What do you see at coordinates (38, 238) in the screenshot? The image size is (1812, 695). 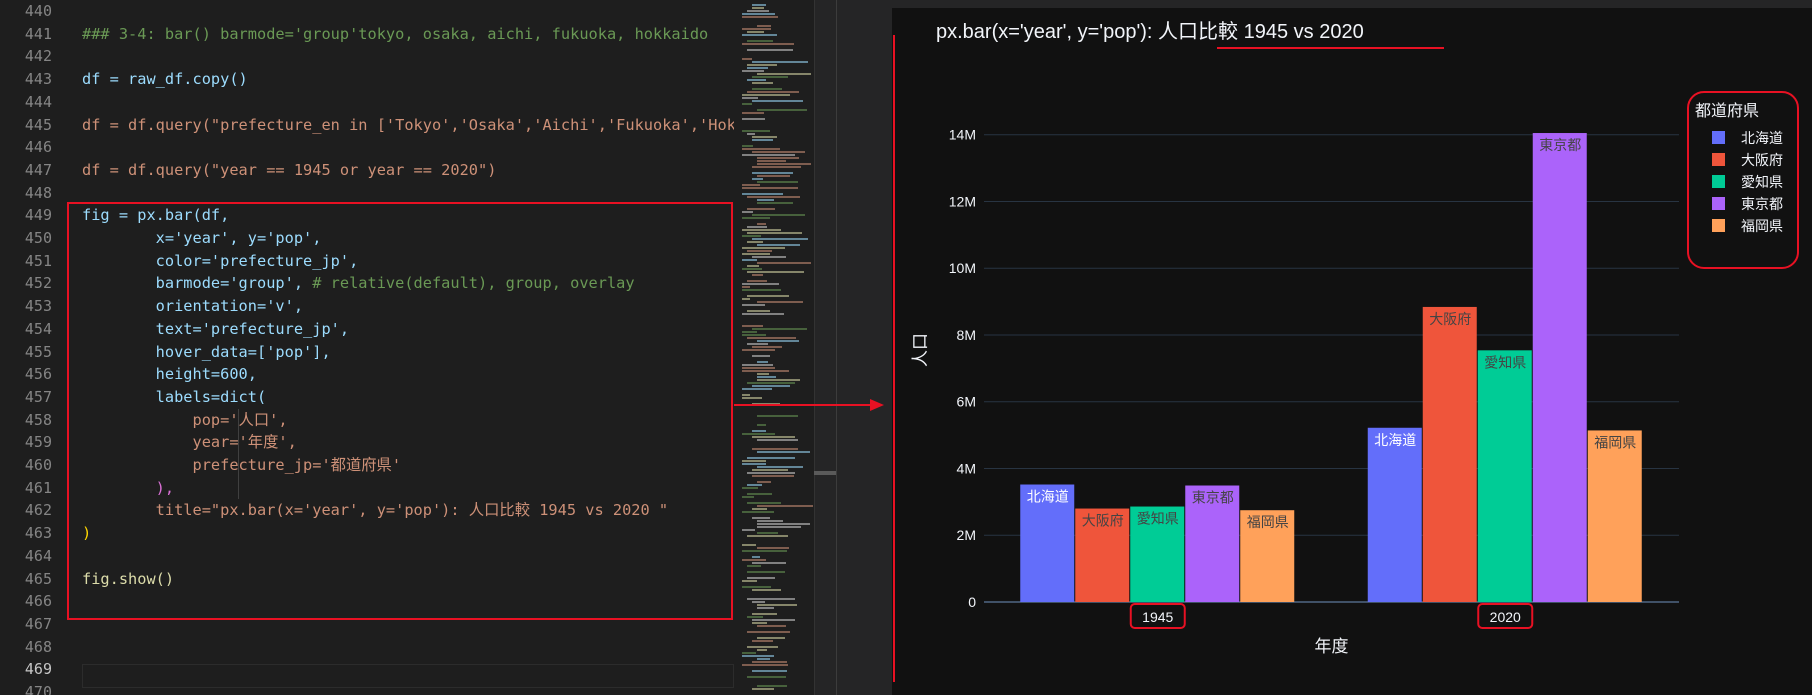 I see `line-number: 450` at bounding box center [38, 238].